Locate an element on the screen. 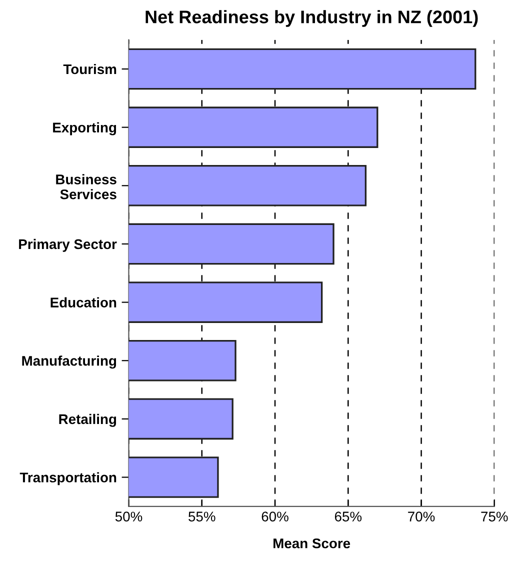 This screenshot has width=515, height=569. x-tick-label: 55% is located at coordinates (202, 517).